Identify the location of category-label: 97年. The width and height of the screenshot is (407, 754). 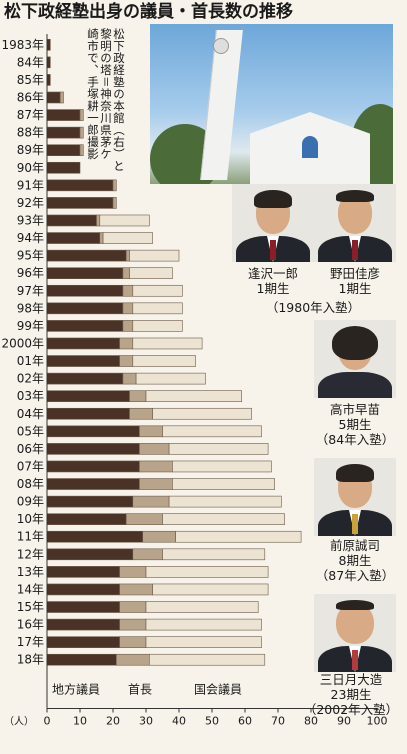
(30, 291).